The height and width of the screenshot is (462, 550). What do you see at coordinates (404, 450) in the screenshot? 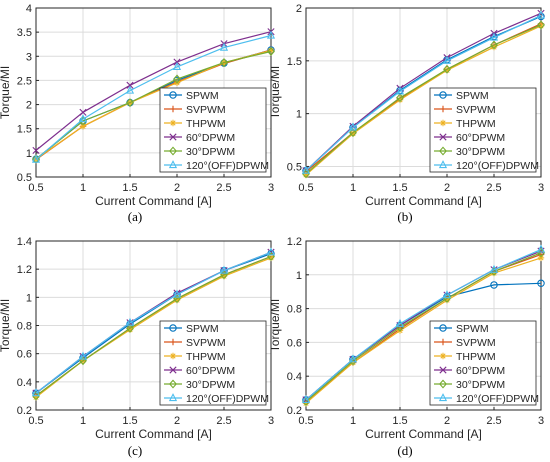
I see `caption-d: (d)` at bounding box center [404, 450].